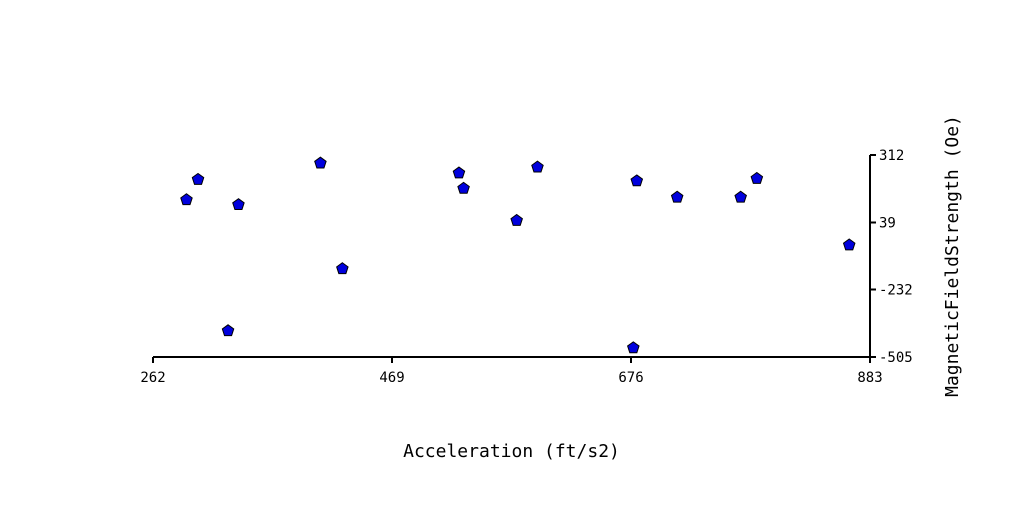 This screenshot has height=512, width=1024. Describe the element at coordinates (391, 378) in the screenshot. I see `x-tick-label: 469` at that location.